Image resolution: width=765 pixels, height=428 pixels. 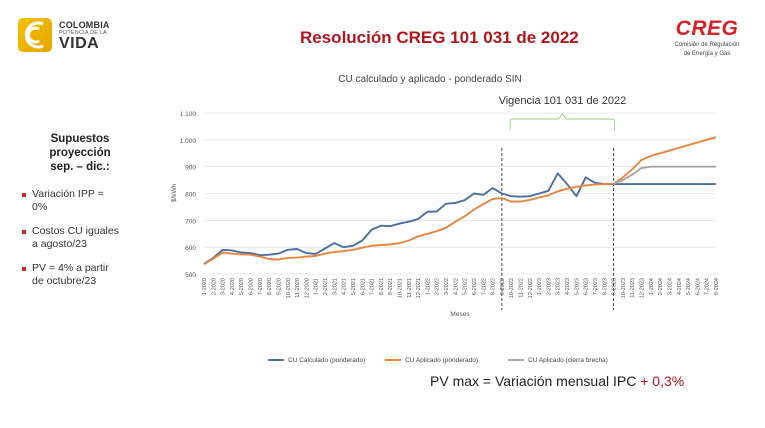 What do you see at coordinates (382, 286) in the screenshot?
I see `x-tick-label: 8-2021` at bounding box center [382, 286].